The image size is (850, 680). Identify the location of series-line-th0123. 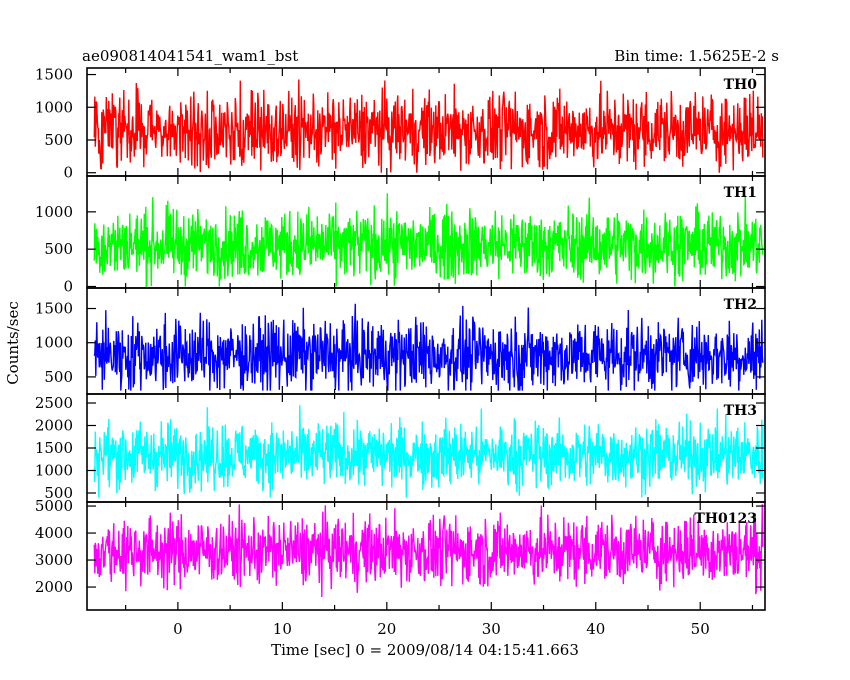
(428, 551).